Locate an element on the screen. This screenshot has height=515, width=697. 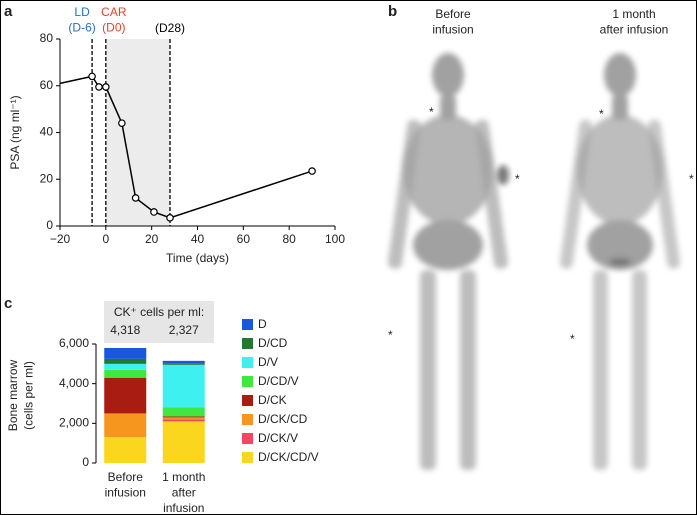
legend-label: D/V is located at coordinates (268, 362).